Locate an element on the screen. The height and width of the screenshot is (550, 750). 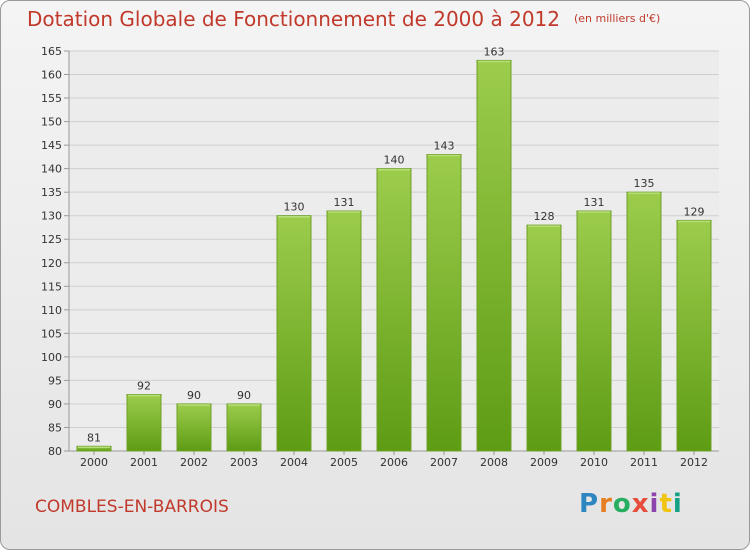
logo-letter: r is located at coordinates (606, 504).